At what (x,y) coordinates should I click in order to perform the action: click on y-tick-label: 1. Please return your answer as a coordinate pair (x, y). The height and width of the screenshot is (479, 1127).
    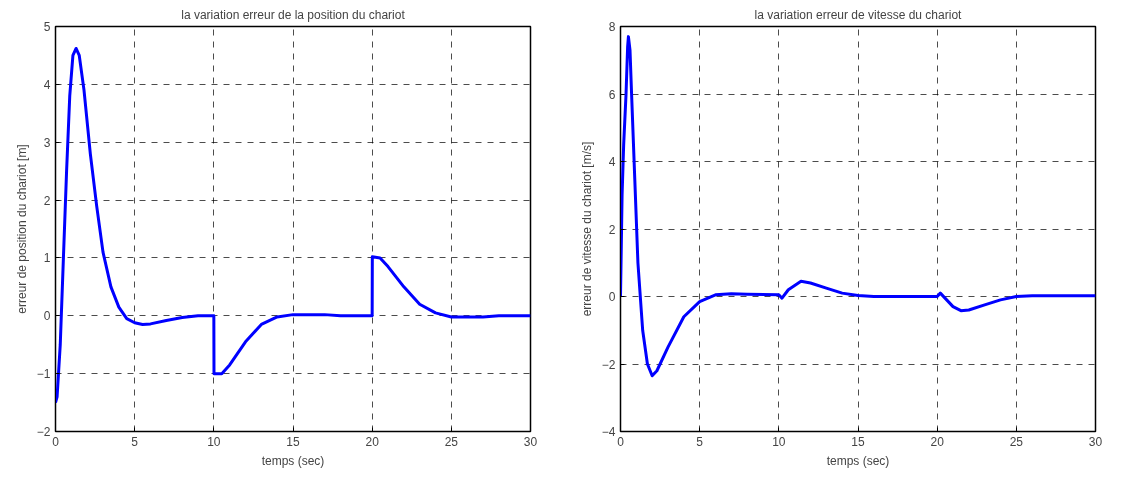
    Looking at the image, I should click on (47, 258).